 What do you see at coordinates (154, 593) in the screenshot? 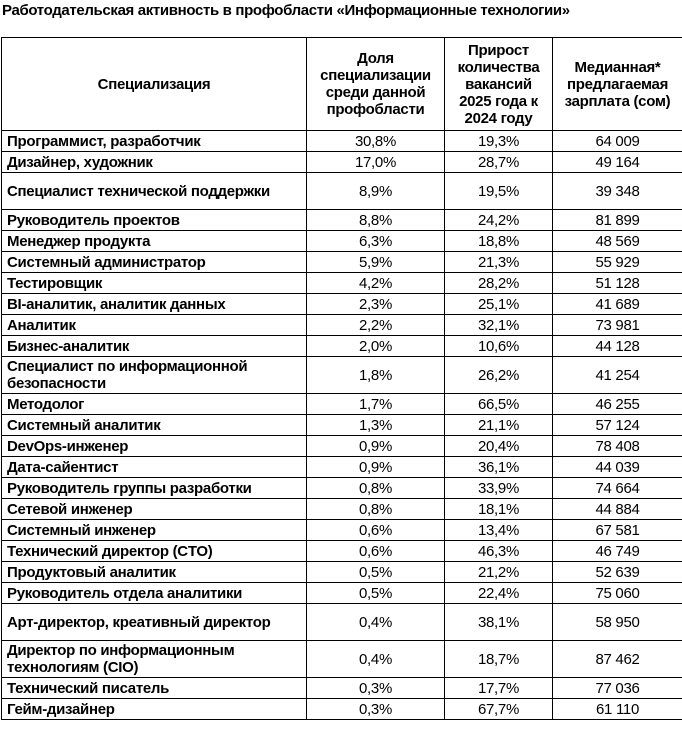
I see `specialization-cell: Руководитель отдела аналитики` at bounding box center [154, 593].